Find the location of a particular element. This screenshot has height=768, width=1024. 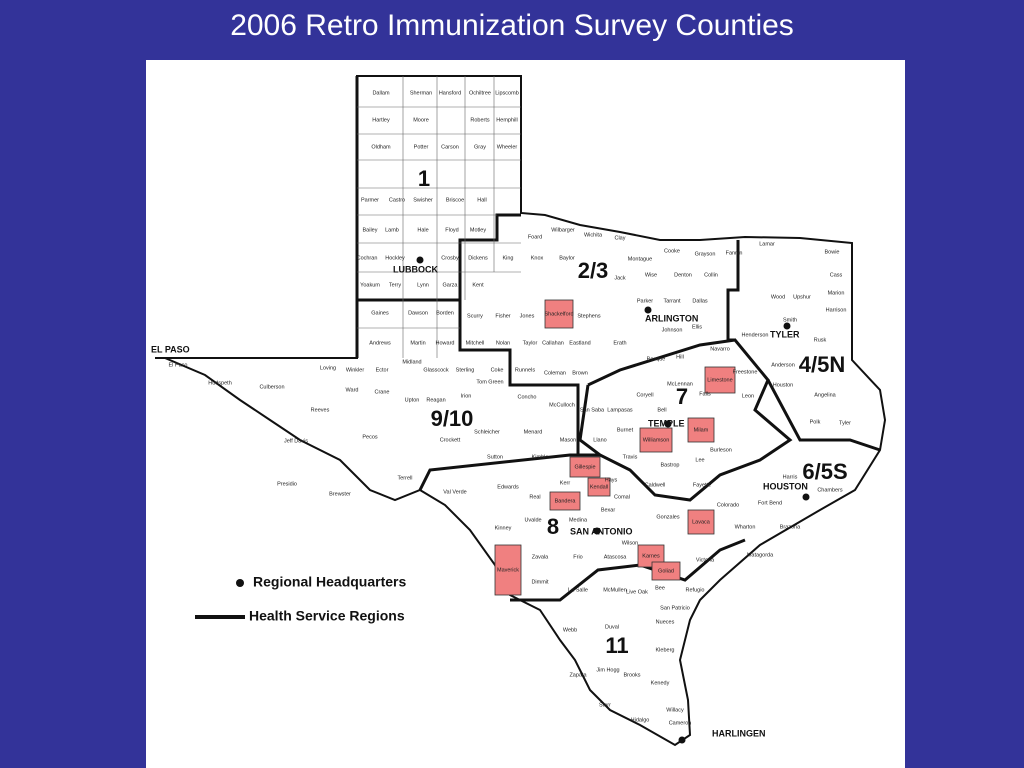

legend-dot is located at coordinates (240, 583).